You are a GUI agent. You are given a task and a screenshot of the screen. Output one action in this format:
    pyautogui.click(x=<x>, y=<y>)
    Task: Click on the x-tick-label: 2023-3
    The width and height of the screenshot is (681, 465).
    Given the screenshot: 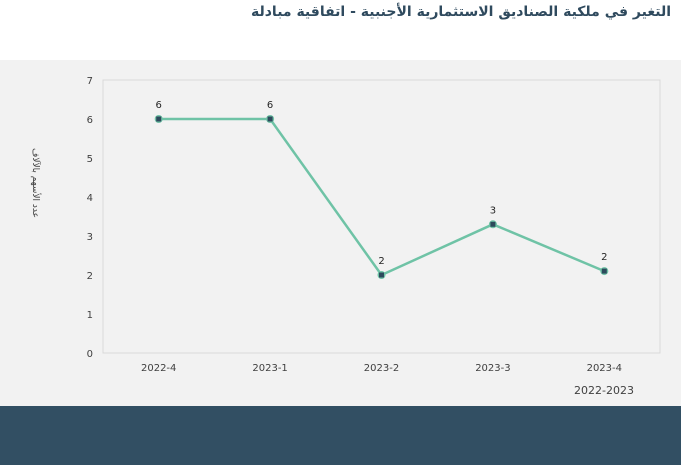 What is the action you would take?
    pyautogui.click(x=492, y=368)
    